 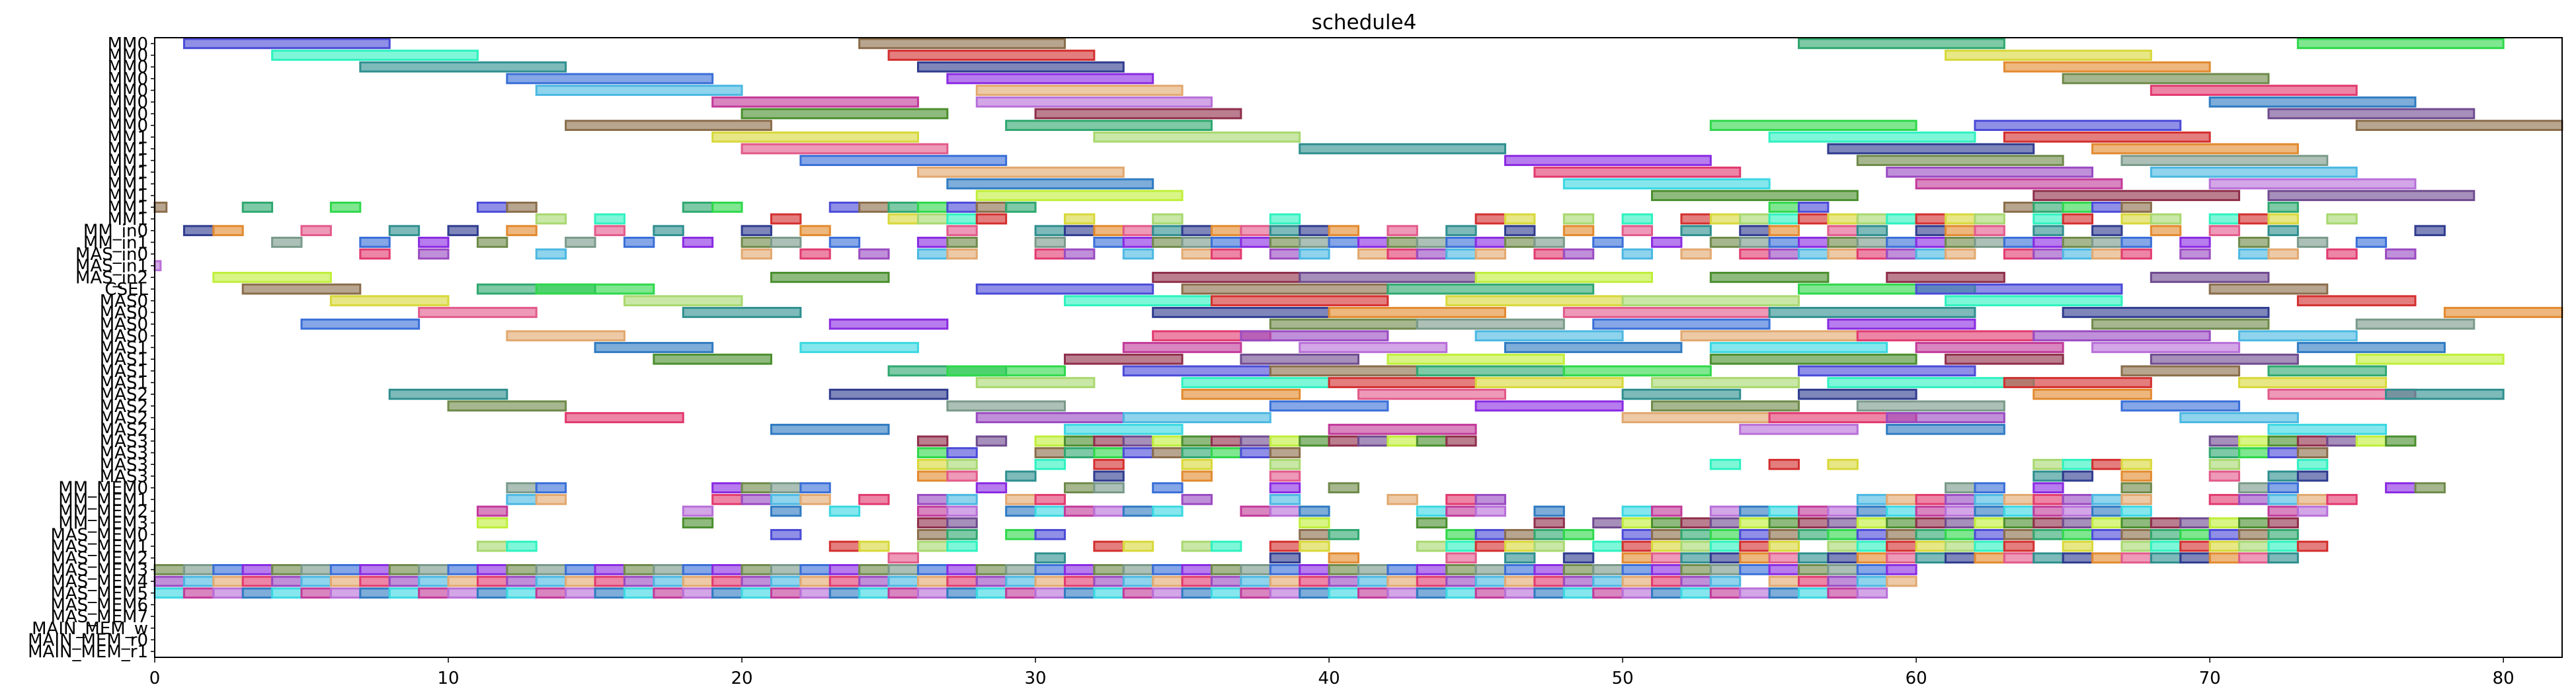 What do you see at coordinates (1917, 678) in the screenshot?
I see `x-tick-label: 60` at bounding box center [1917, 678].